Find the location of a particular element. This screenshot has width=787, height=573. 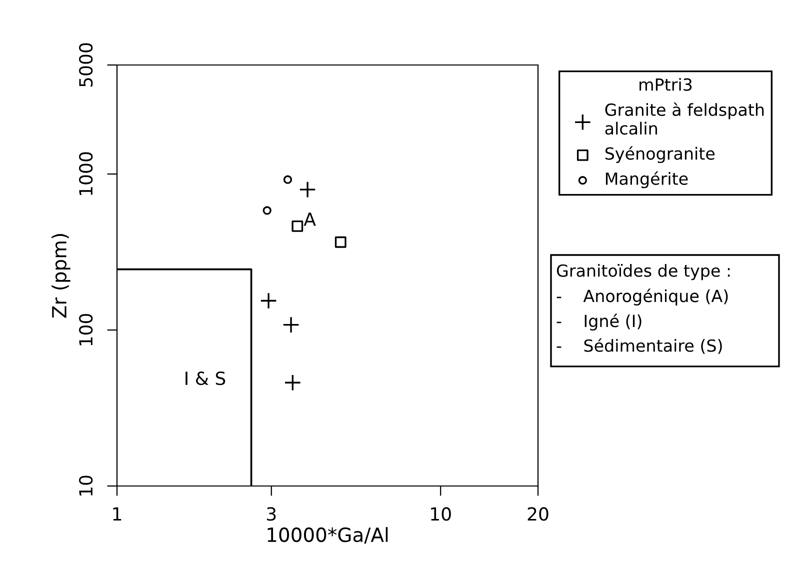

x-tick-label: 10 is located at coordinates (441, 514).